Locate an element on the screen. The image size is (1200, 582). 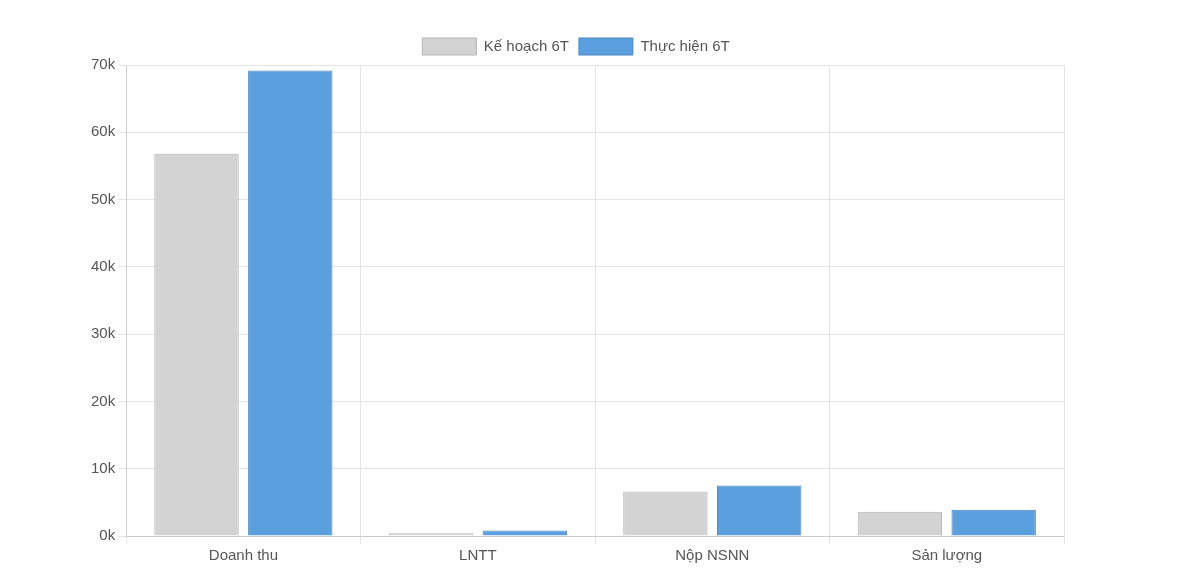
y-tick-label: 0k is located at coordinates (107, 535).